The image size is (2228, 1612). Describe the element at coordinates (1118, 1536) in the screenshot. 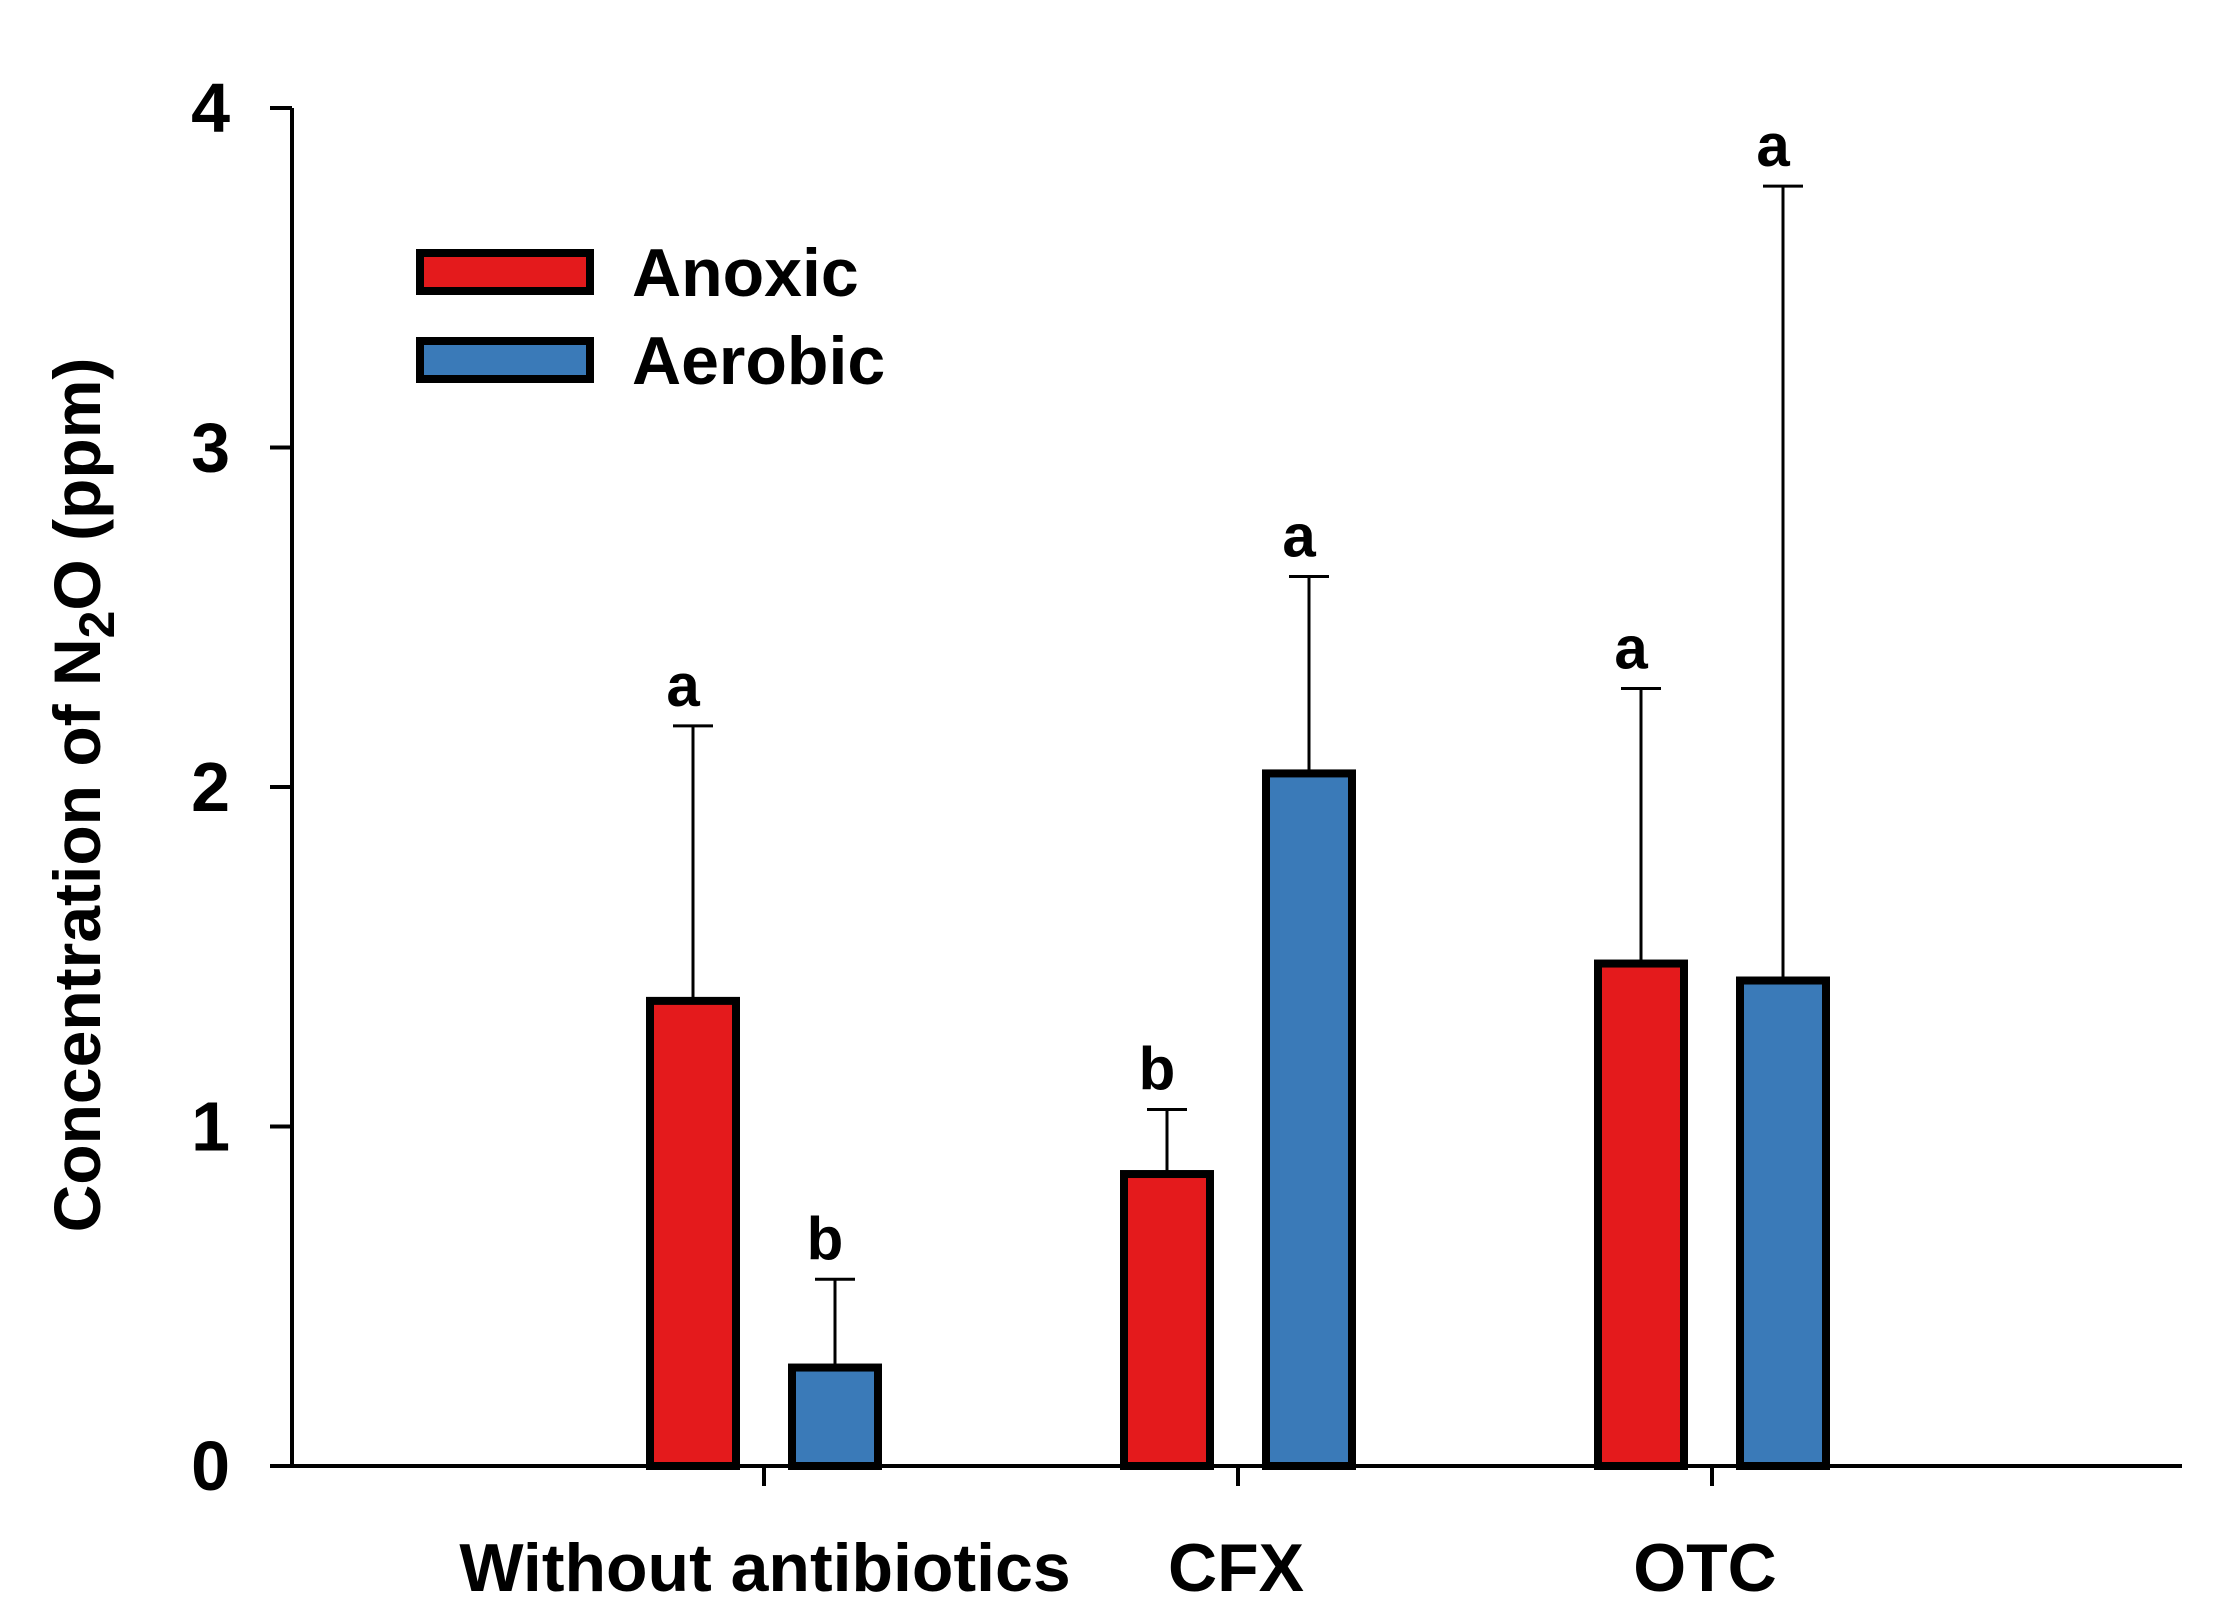

I see `x-axis-ticks: Without antibiotics CFX OTC` at that location.